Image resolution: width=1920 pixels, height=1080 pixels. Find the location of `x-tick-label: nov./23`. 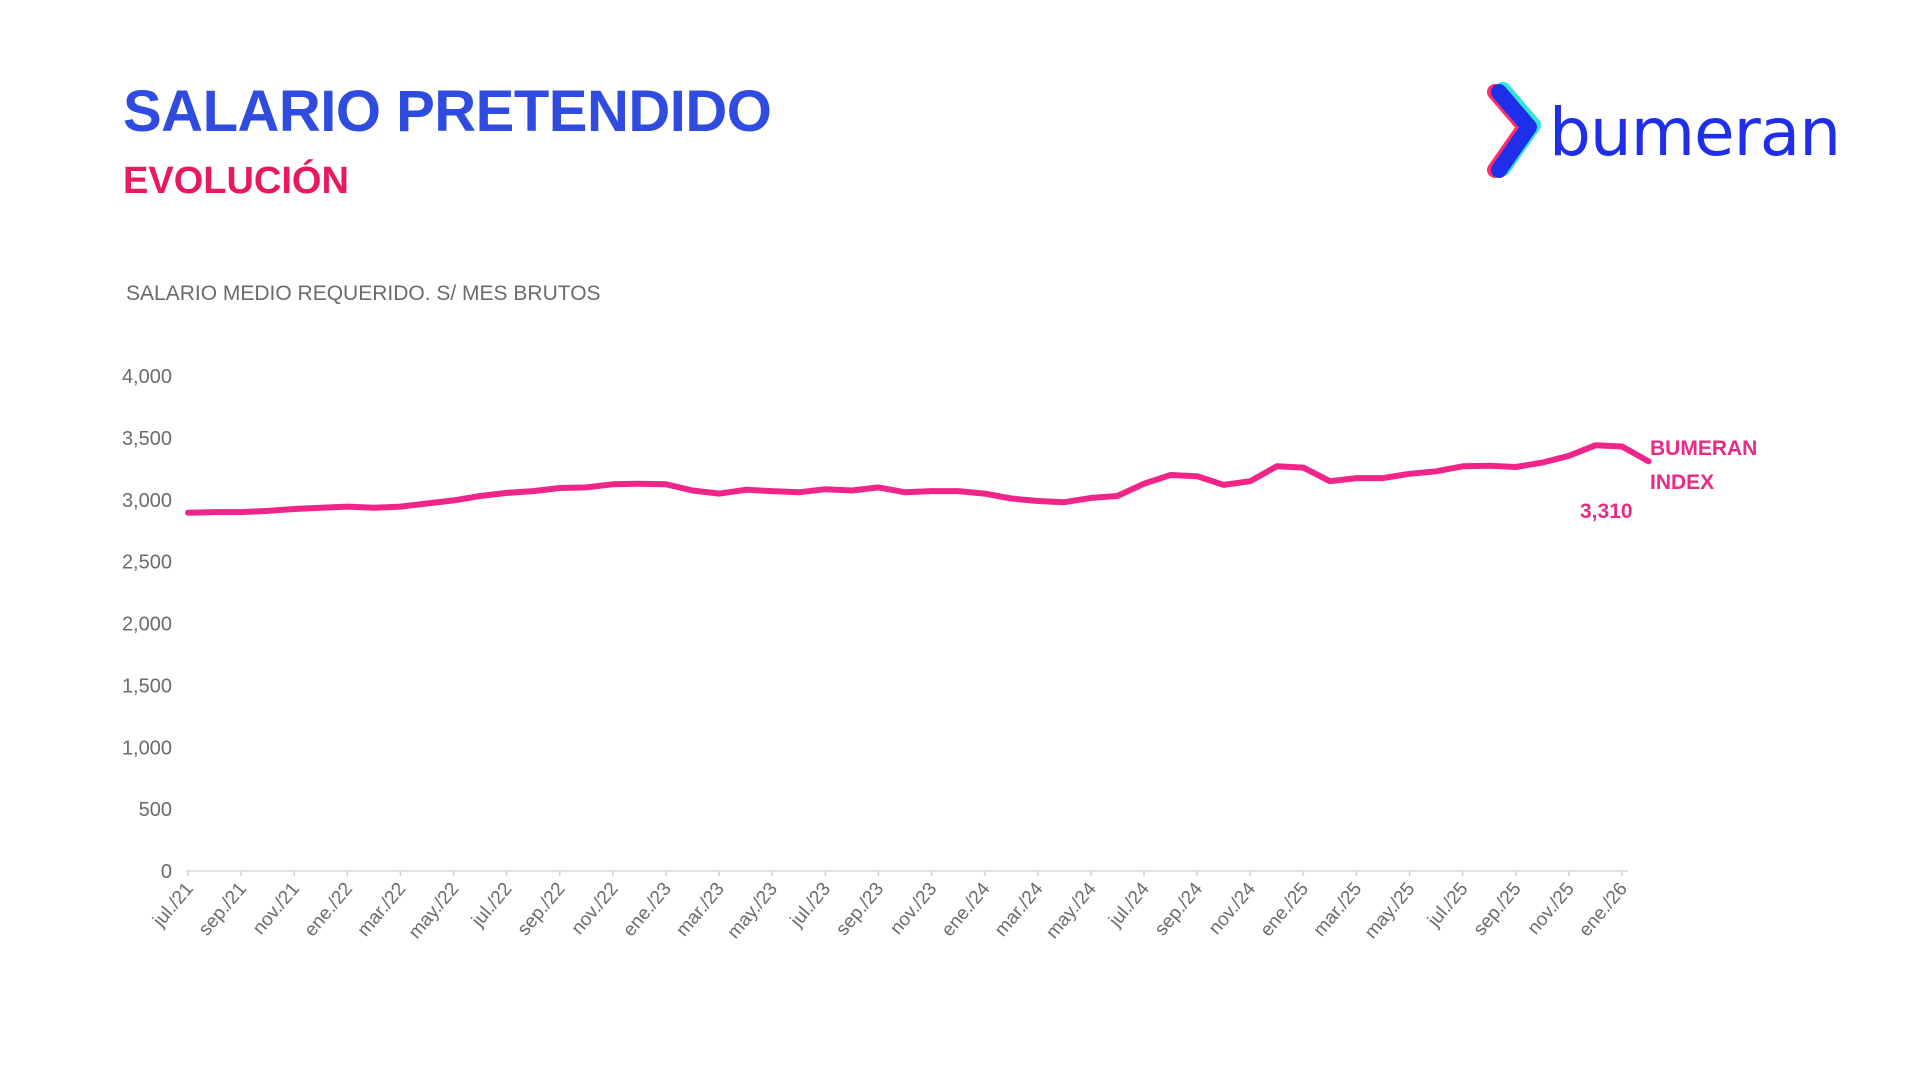

x-tick-label: nov./23 is located at coordinates (913, 909).